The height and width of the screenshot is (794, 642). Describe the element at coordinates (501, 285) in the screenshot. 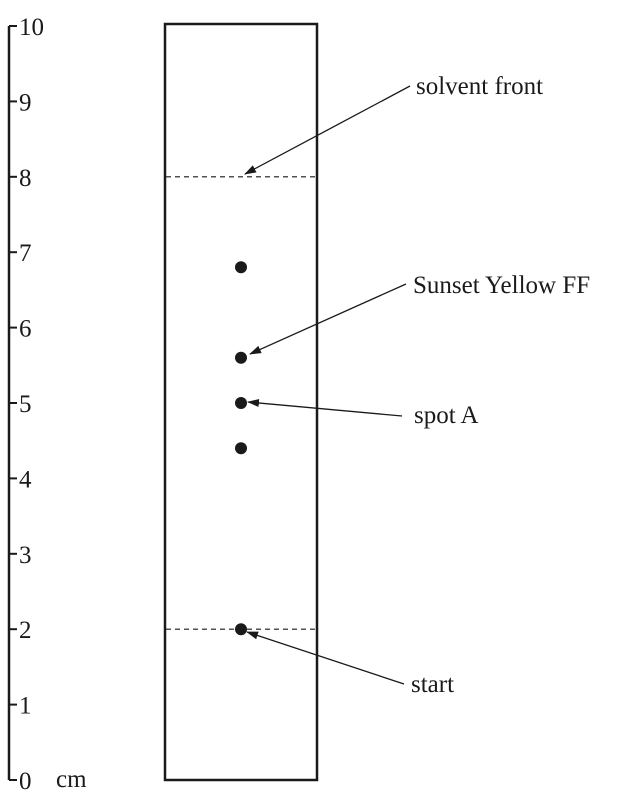

I see `callout-label-sunset-yellow: Sunset Yellow FF` at that location.